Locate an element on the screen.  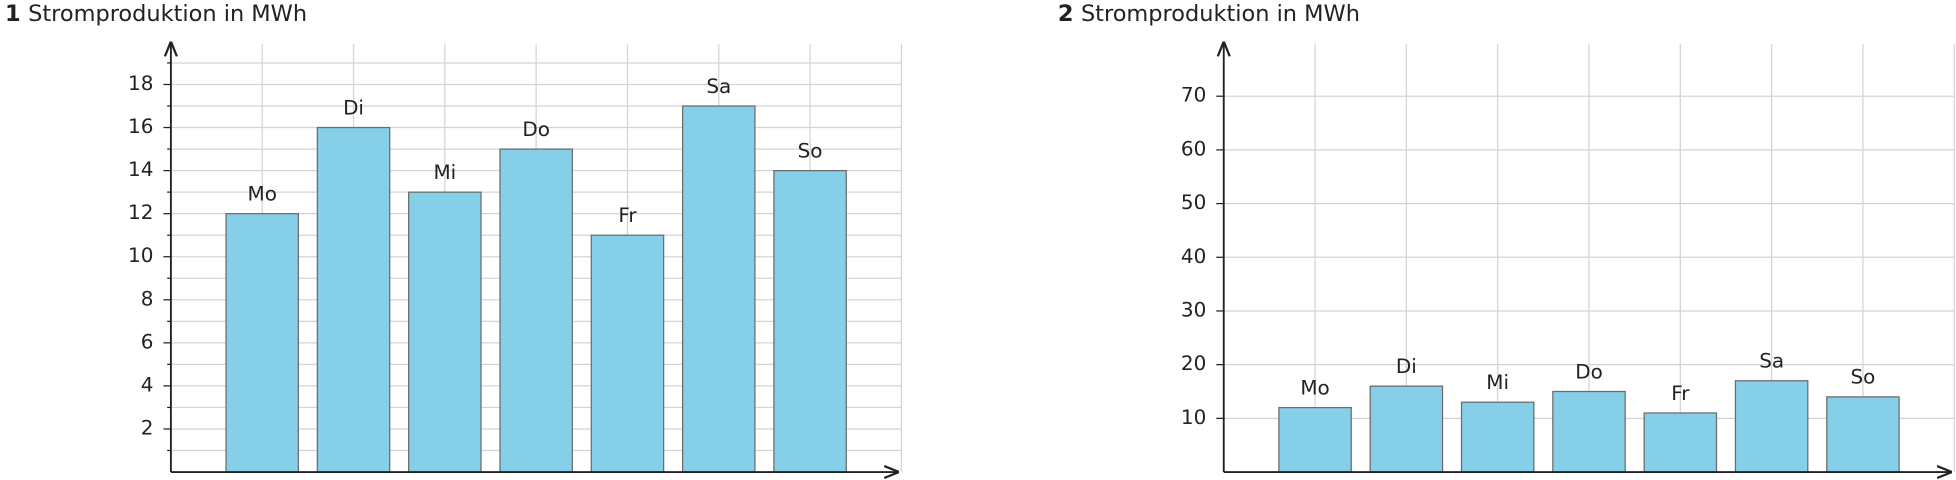
y-tick-label: 12 is located at coordinates (140, 212).